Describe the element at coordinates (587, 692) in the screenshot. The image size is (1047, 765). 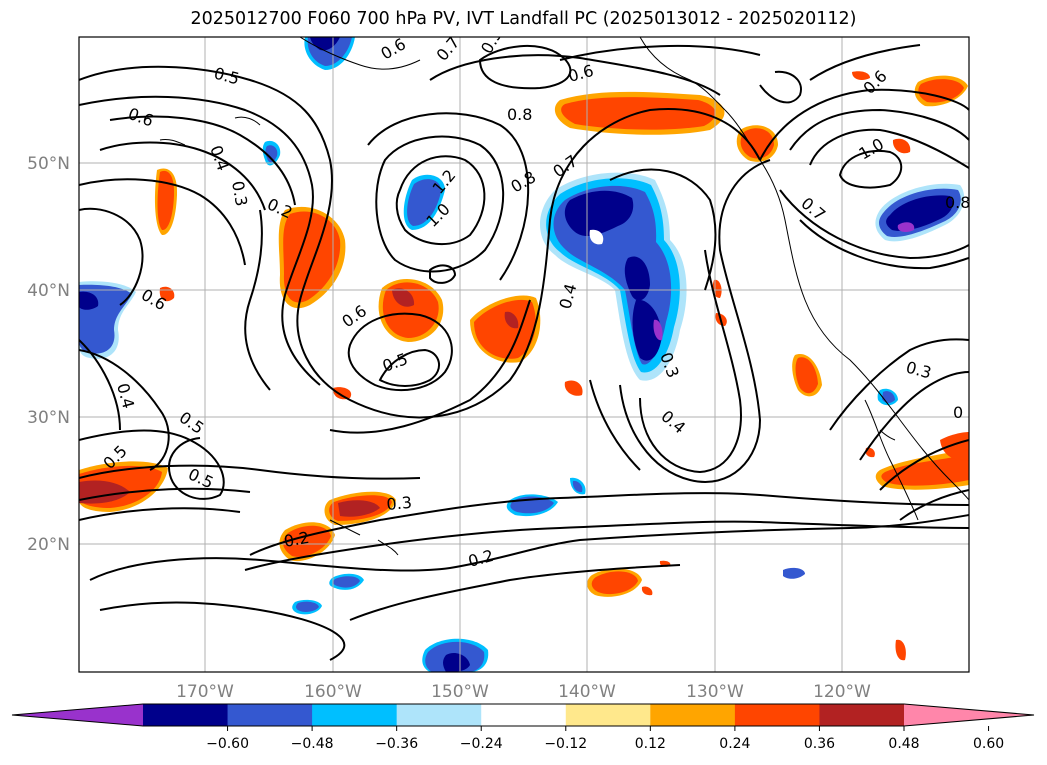
I see `lon-label: 140°W` at that location.